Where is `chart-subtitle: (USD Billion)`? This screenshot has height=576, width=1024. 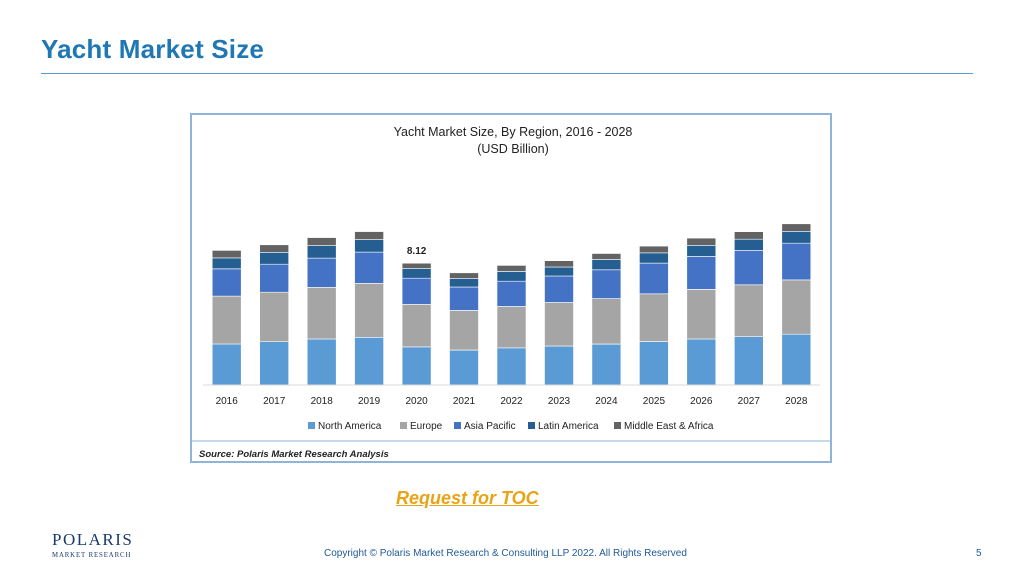 chart-subtitle: (USD Billion) is located at coordinates (513, 149).